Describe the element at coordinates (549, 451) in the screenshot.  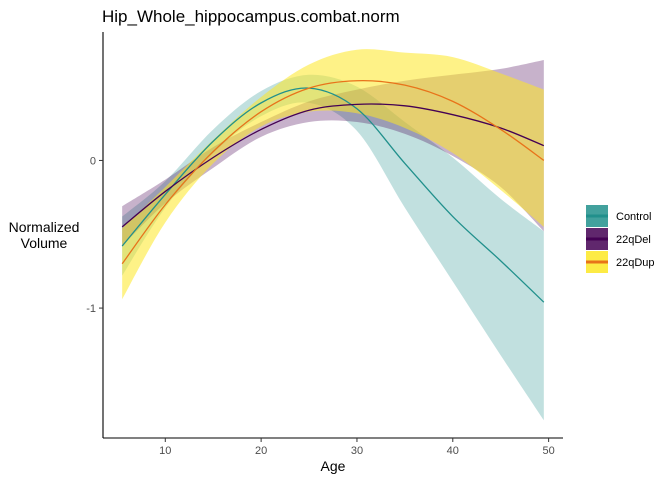
I see `x-tick-label: 50` at that location.